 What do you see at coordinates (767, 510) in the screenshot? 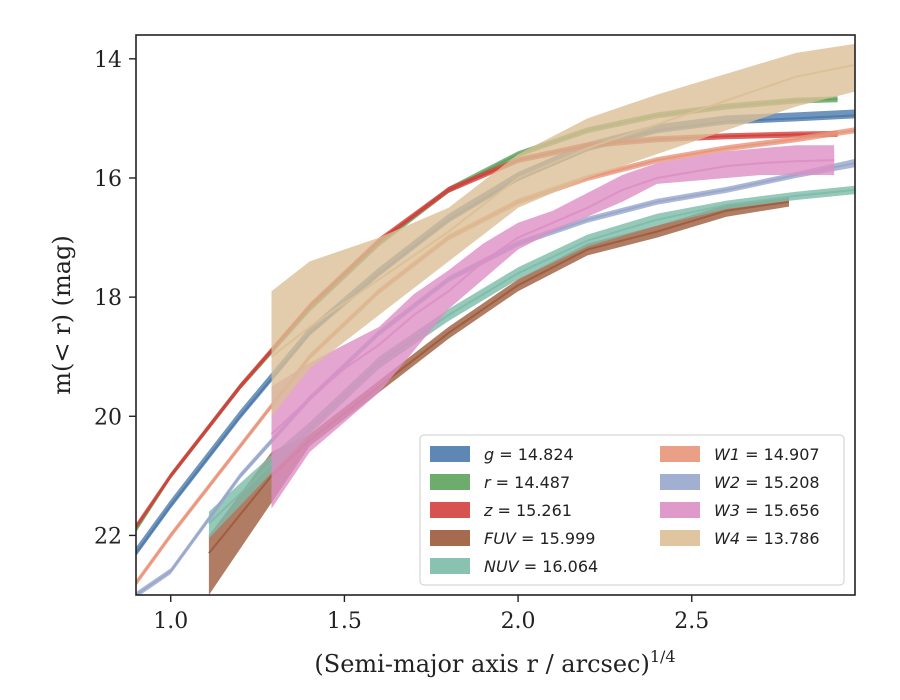
I see `legend-label-w3: W3 = 15.656` at bounding box center [767, 510].